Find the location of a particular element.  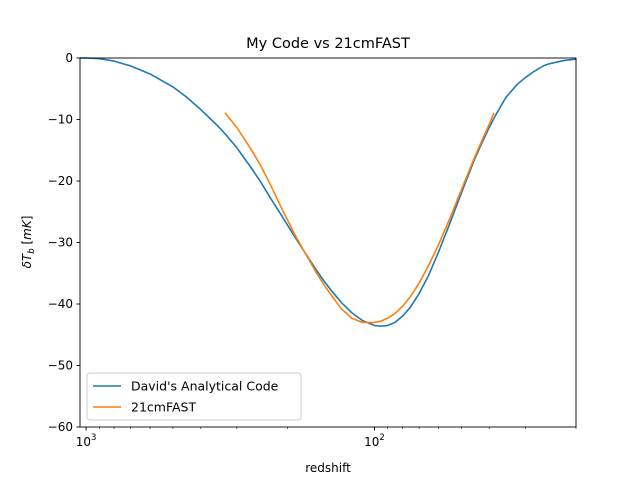

x-tick-label: 10² is located at coordinates (374, 441).